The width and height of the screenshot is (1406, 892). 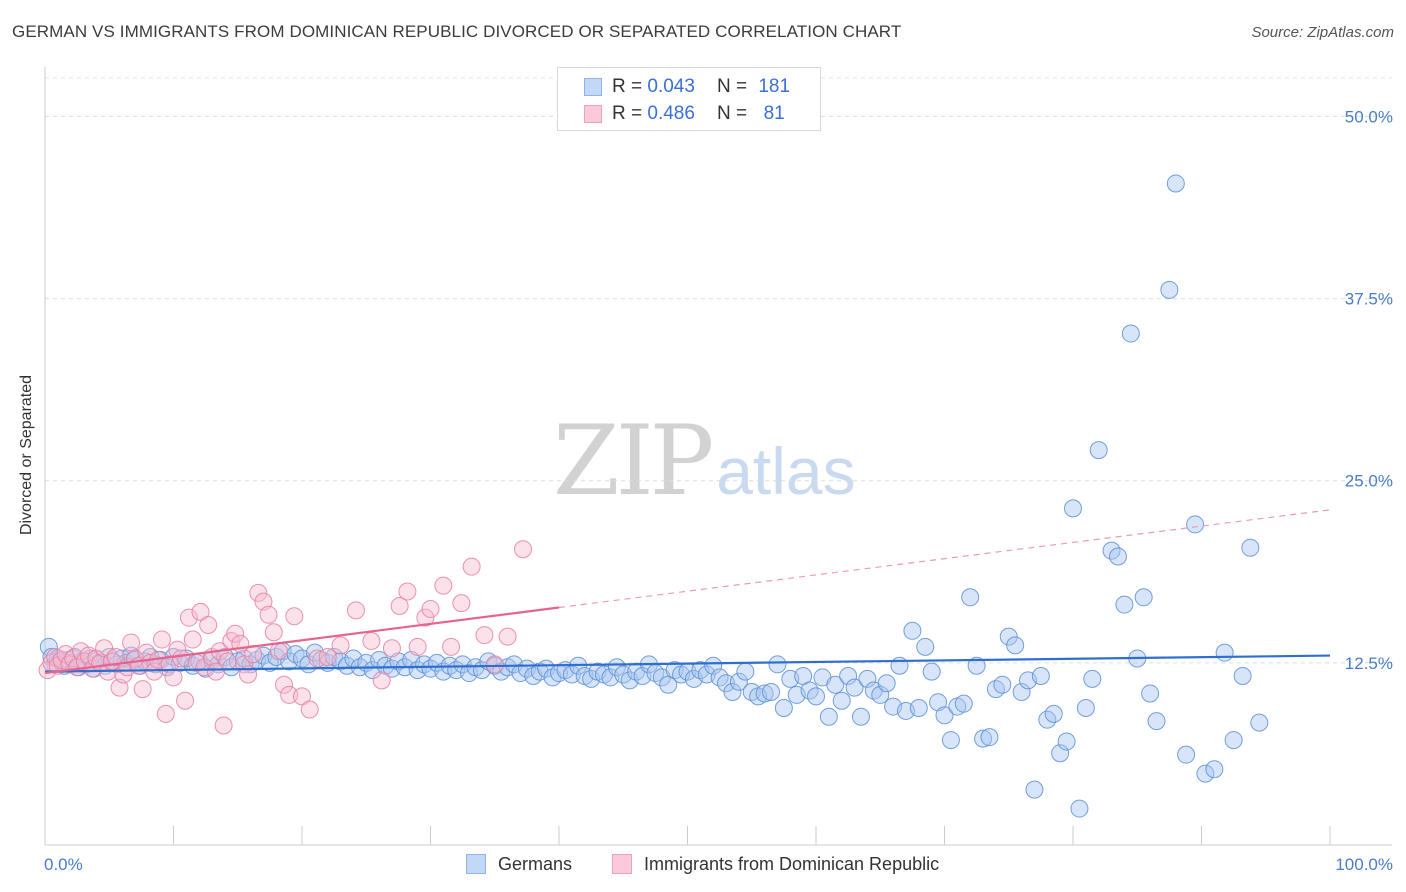 What do you see at coordinates (1369, 389) in the screenshot?
I see `y-tick-labels: 12.5% 25.0% 37.5% 50.0%` at bounding box center [1369, 389].